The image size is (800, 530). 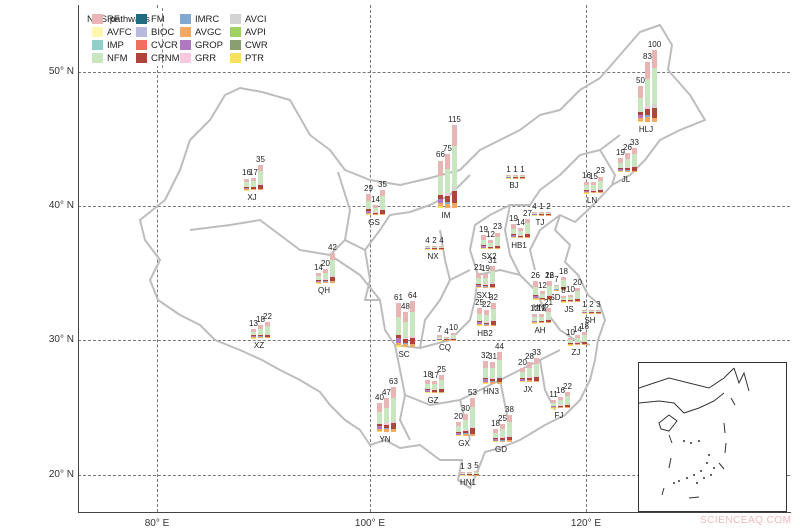 I want to click on bar-value-label: 35, so click(x=260, y=159).